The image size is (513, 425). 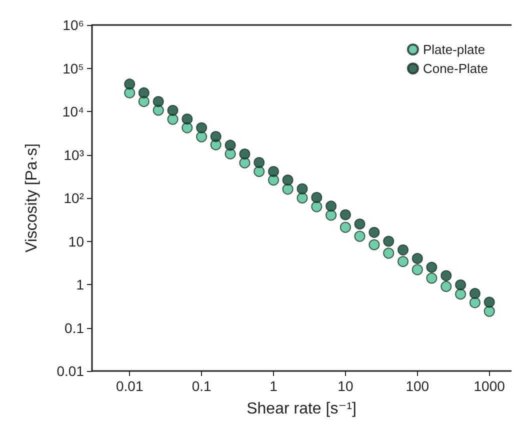 I want to click on x-tick-label: 0.1, so click(x=202, y=386).